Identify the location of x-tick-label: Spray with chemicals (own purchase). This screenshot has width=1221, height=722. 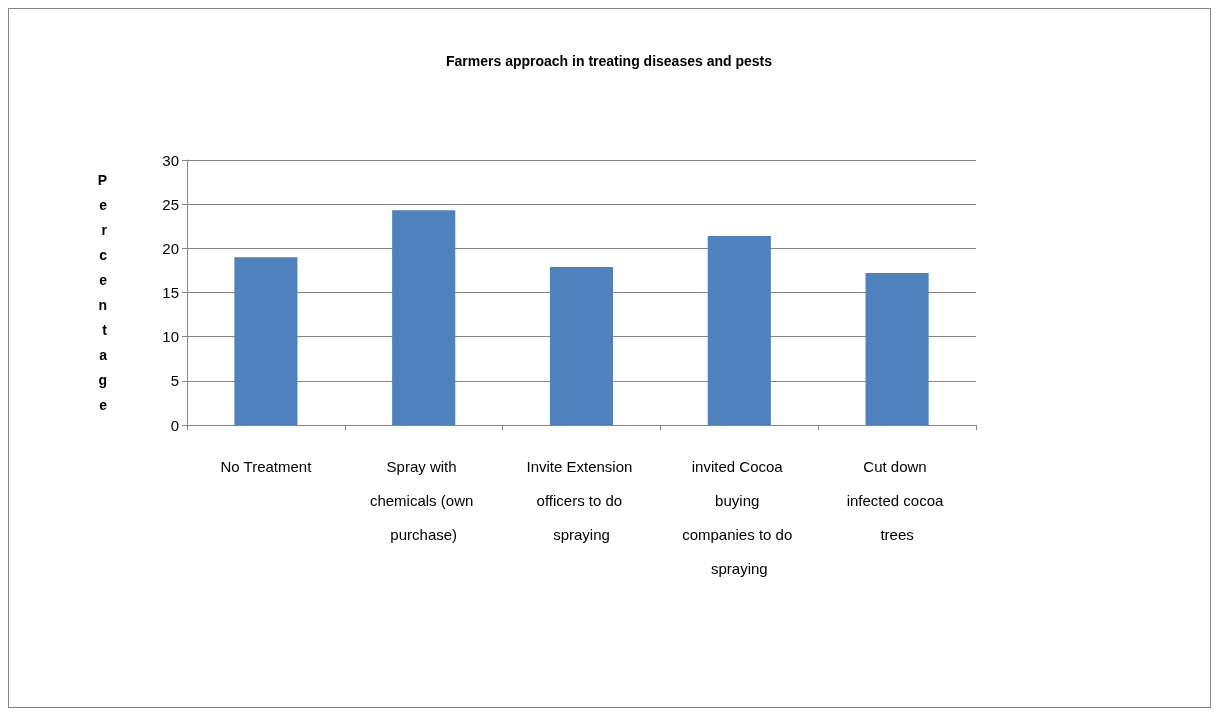
(423, 500).